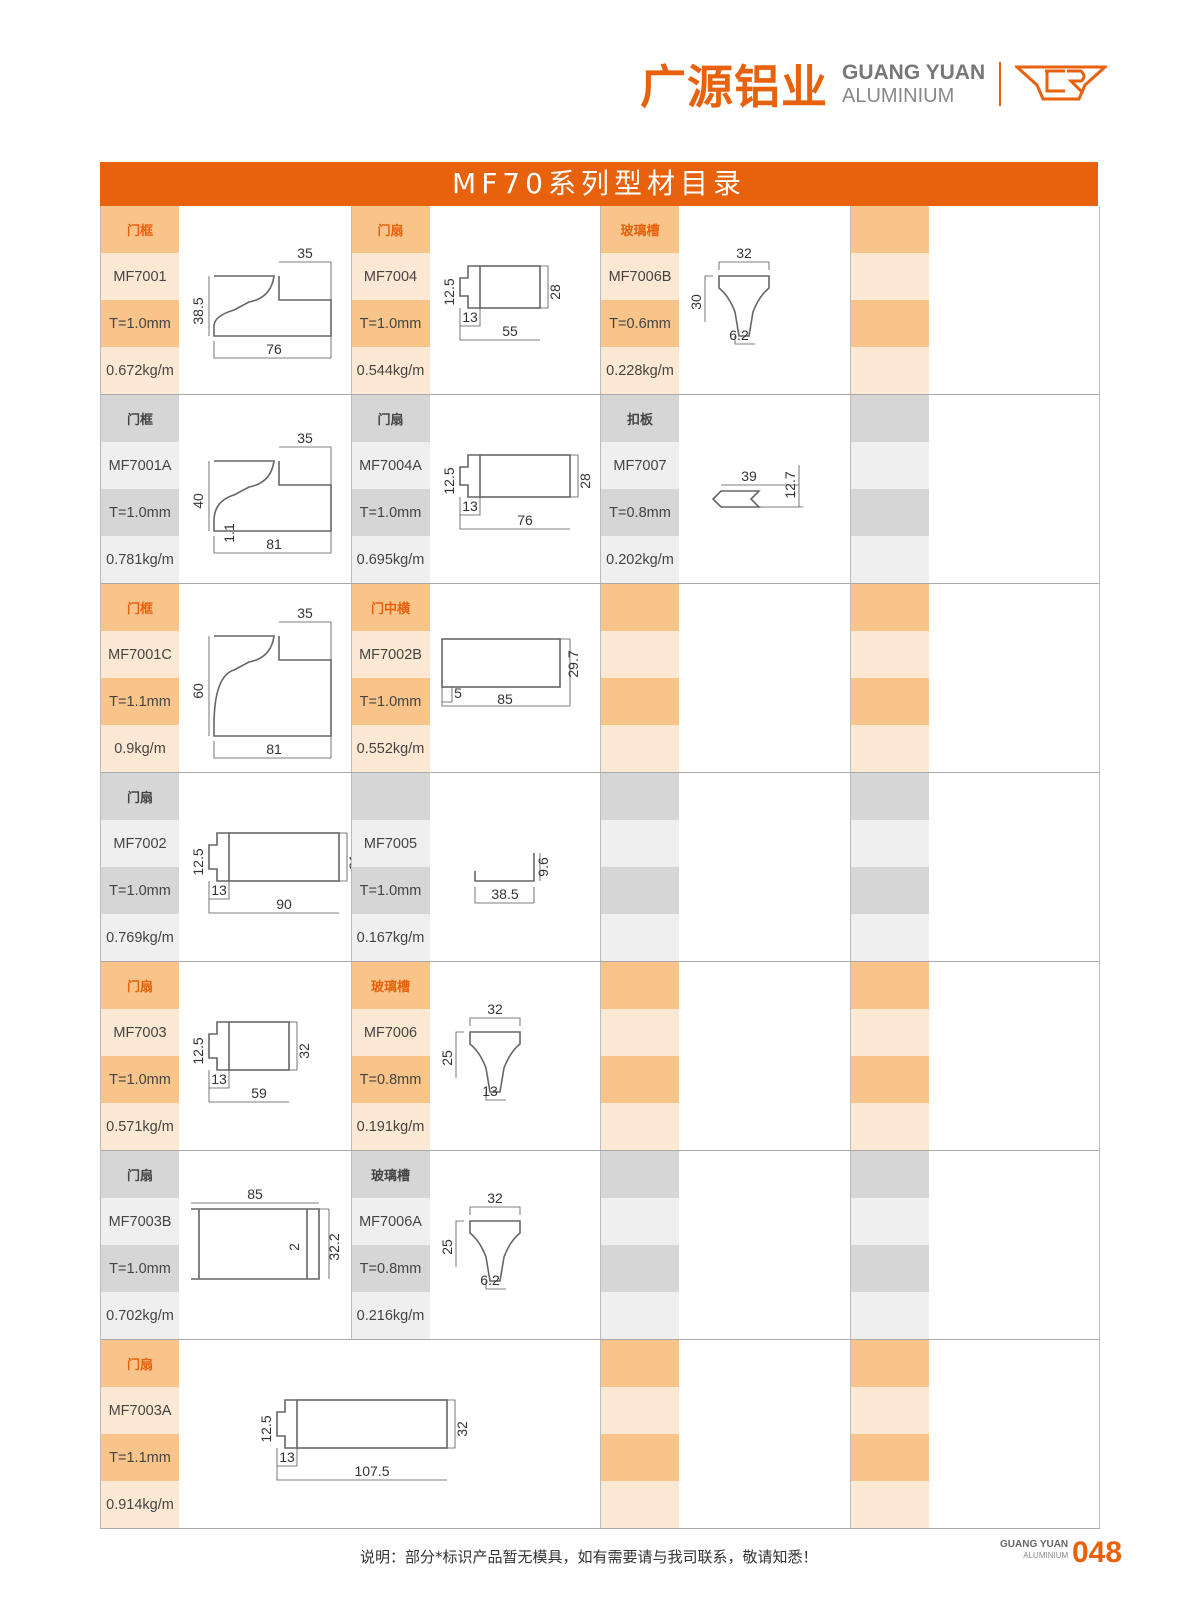 The height and width of the screenshot is (1617, 1200). I want to click on profile-drawing: 35 40 81 1.1, so click(261, 492).